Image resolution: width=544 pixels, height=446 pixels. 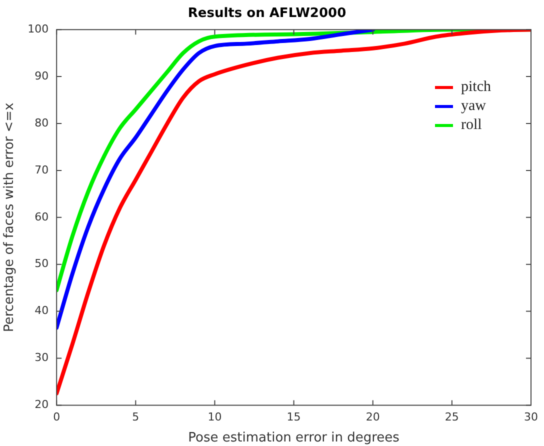 What do you see at coordinates (473, 106) in the screenshot?
I see `legend-label: yaw` at bounding box center [473, 106].